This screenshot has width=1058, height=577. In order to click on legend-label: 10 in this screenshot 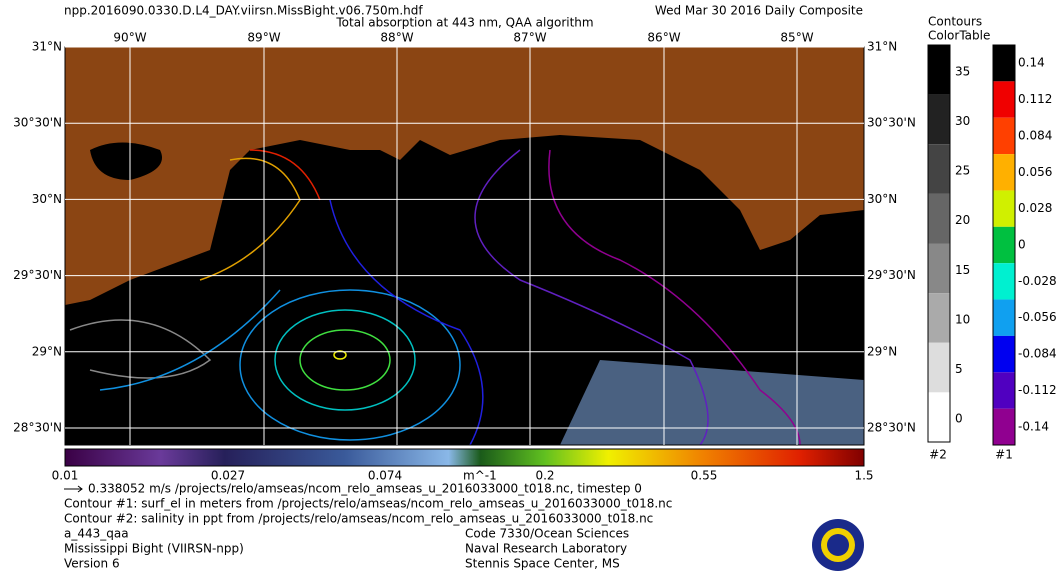, I will do `click(962, 319)`.